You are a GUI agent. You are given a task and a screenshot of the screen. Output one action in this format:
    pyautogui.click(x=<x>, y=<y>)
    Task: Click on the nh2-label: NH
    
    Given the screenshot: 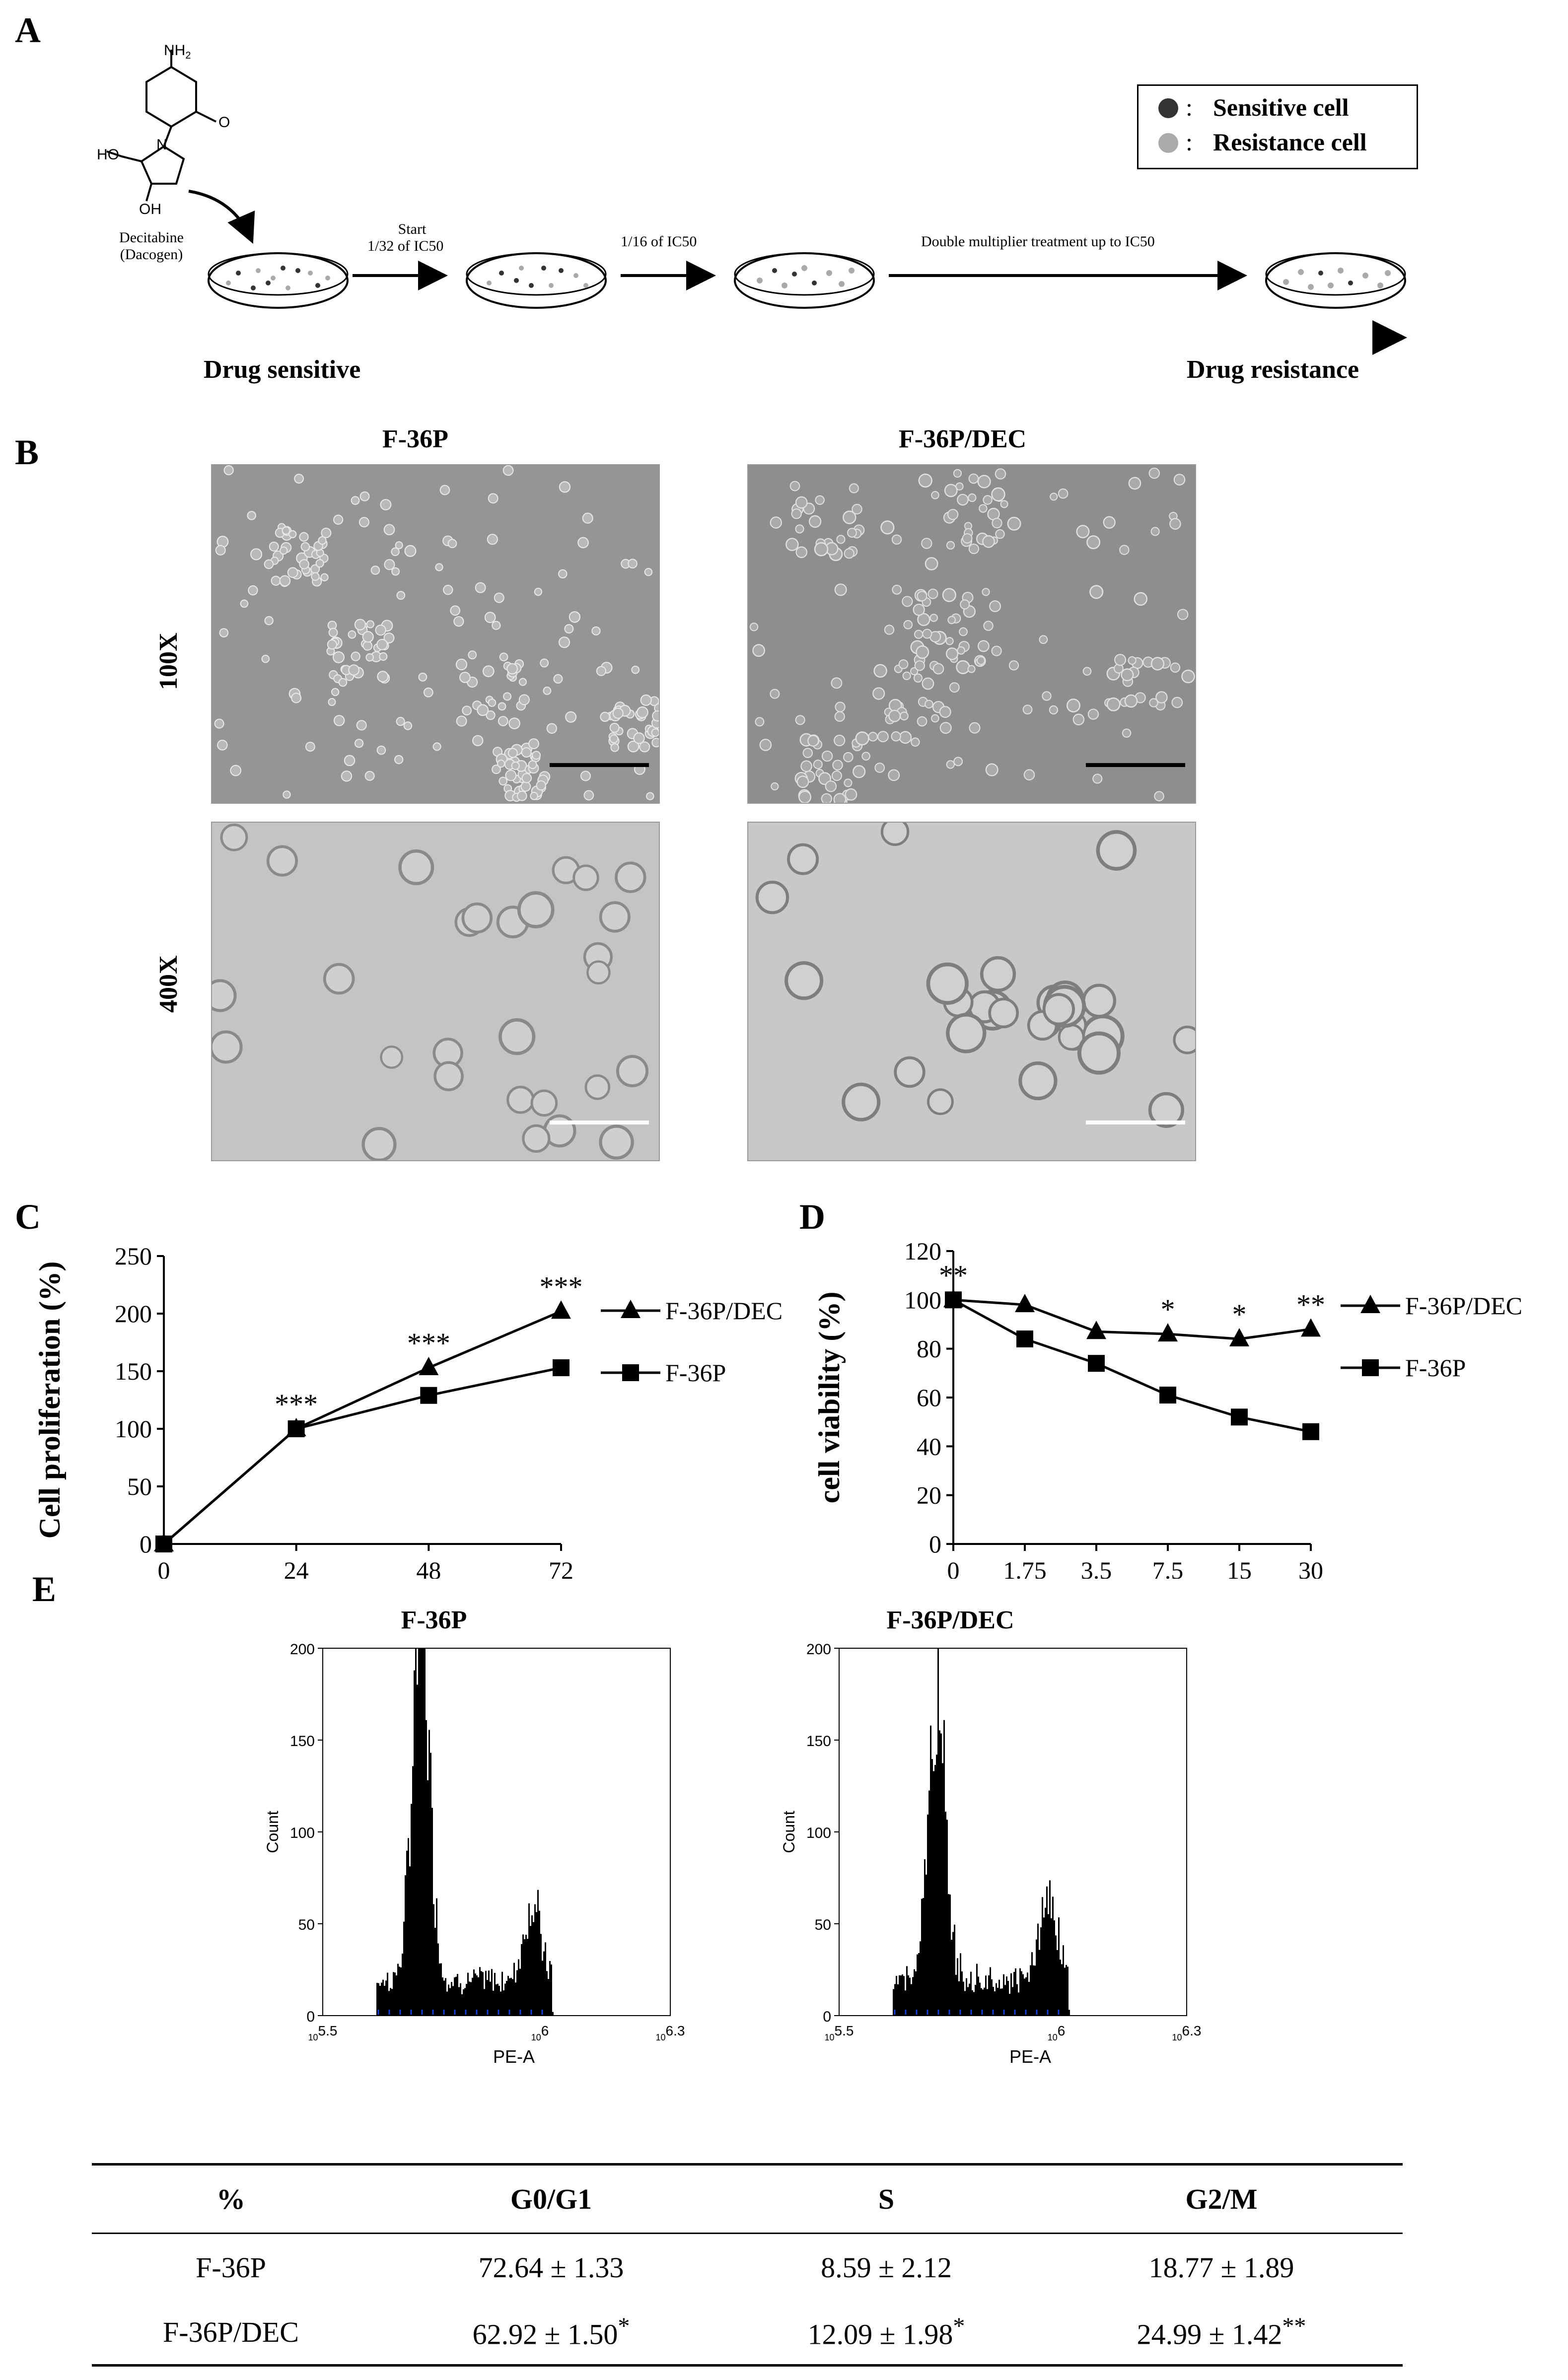 What is the action you would take?
    pyautogui.click(x=175, y=50)
    